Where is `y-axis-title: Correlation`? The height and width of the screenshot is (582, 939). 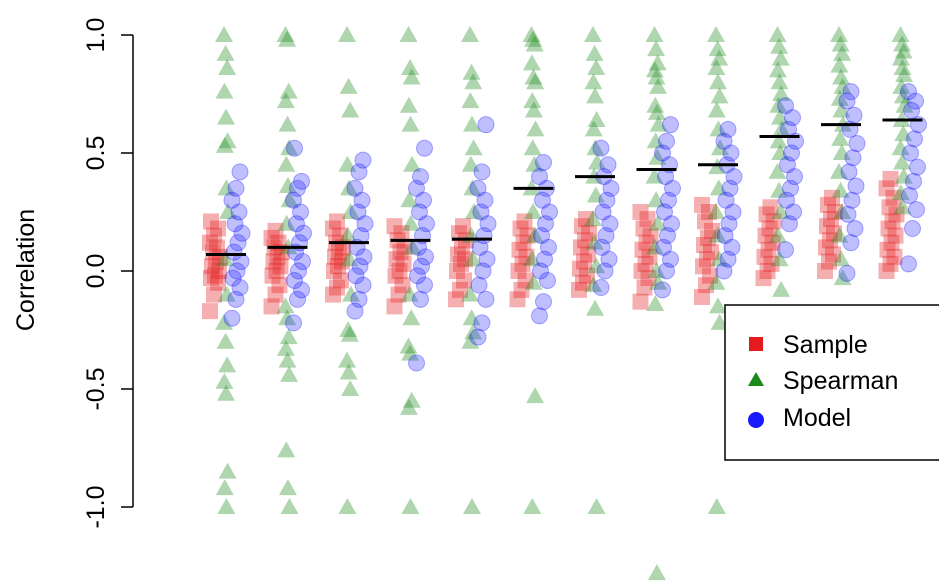
y-axis-title: Correlation is located at coordinates (26, 270).